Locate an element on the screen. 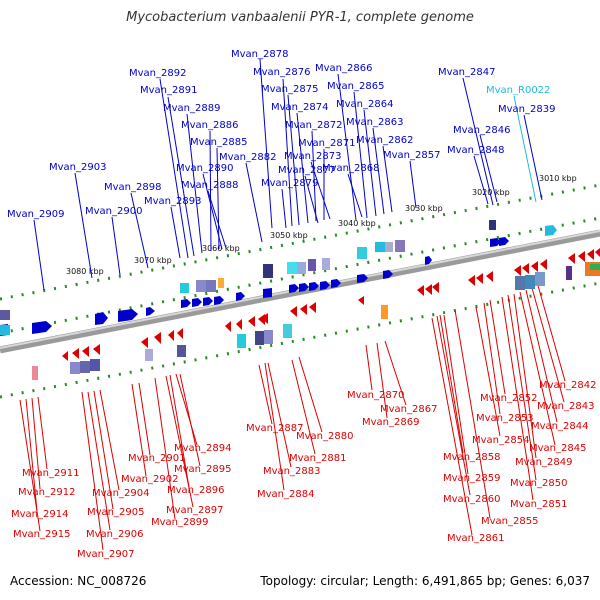 This screenshot has height=600, width=600. rna-gene-label: Mvan_R0022 is located at coordinates (518, 90).